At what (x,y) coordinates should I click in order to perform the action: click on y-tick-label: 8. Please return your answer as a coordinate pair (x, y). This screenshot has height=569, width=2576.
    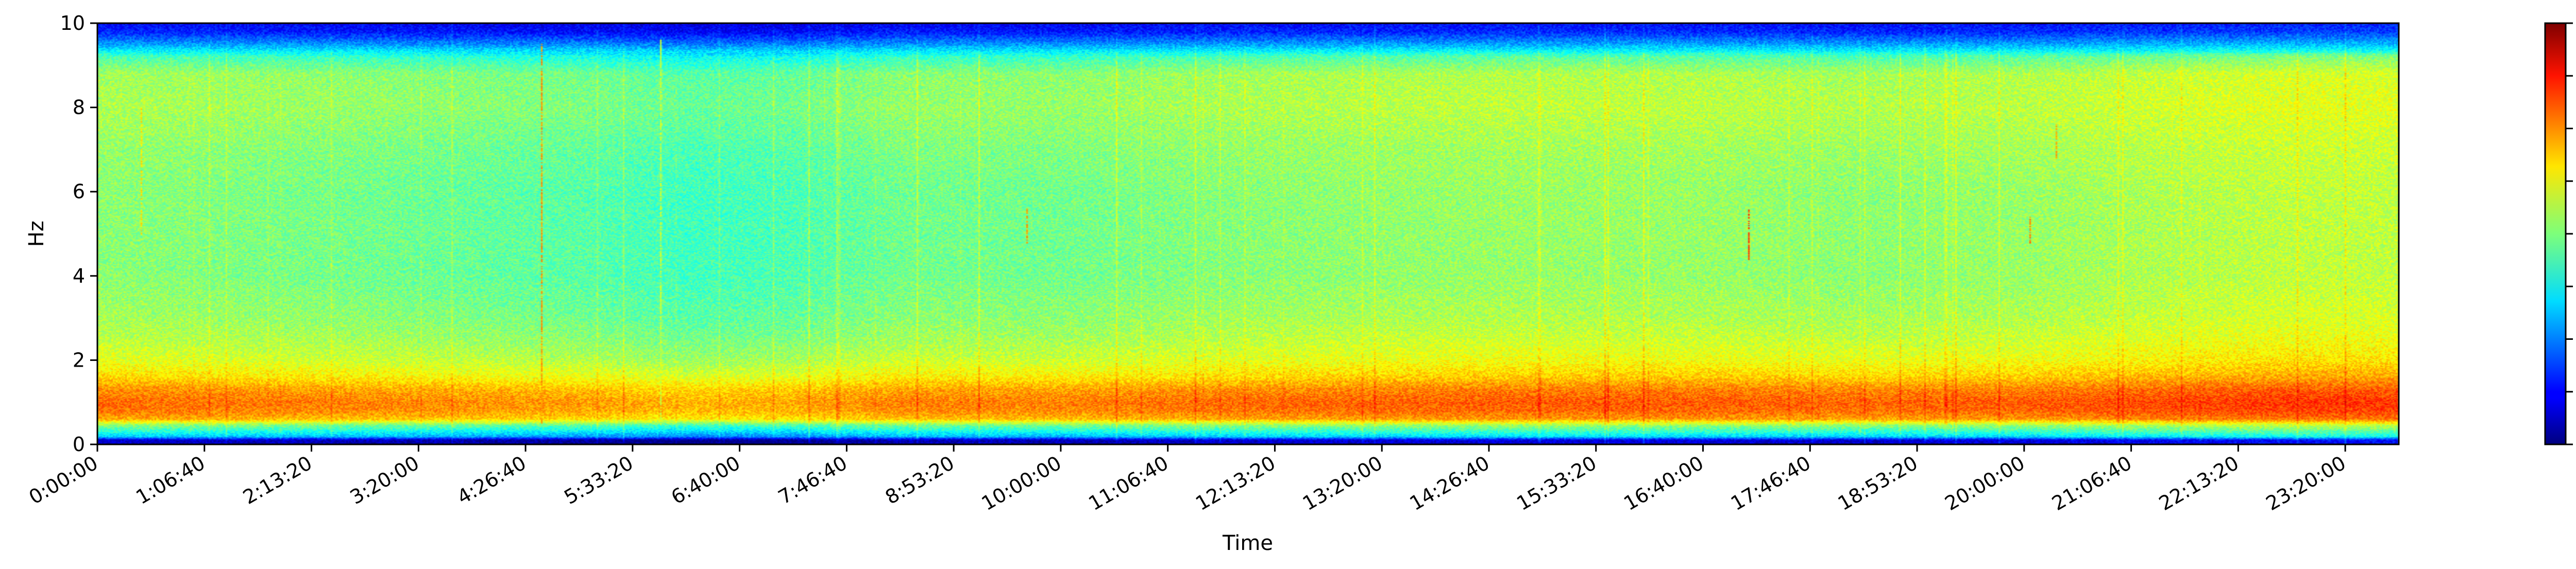
    Looking at the image, I should click on (79, 107).